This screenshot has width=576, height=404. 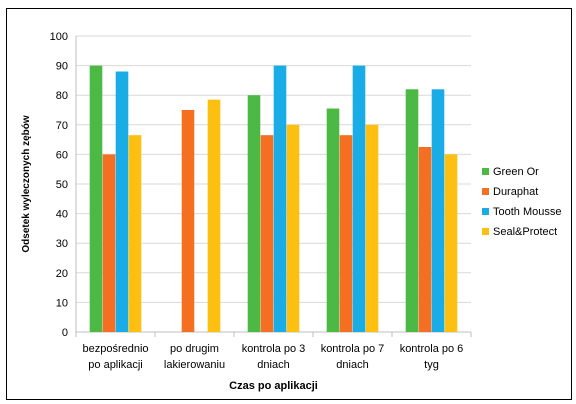 I want to click on x-tick-label: tyg, so click(x=431, y=365).